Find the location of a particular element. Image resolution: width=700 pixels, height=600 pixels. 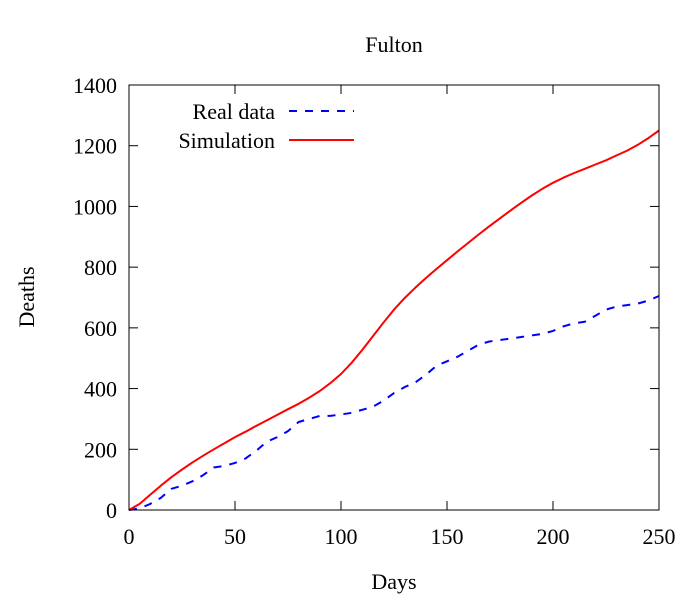

x-tick-label: 0 is located at coordinates (129, 536).